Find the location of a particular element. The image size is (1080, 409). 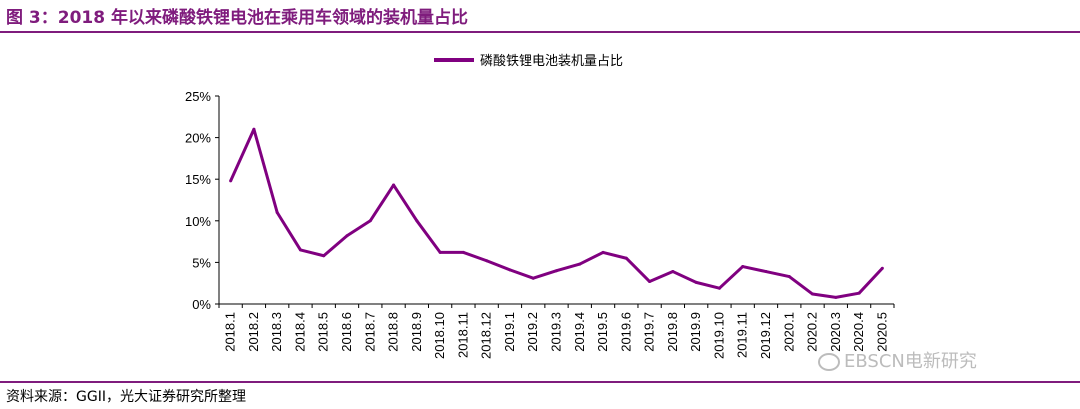

figure-header: 图 3：2018 年以来磷酸铁锂电池在乘用车领域的装机量占比 is located at coordinates (540, 17).